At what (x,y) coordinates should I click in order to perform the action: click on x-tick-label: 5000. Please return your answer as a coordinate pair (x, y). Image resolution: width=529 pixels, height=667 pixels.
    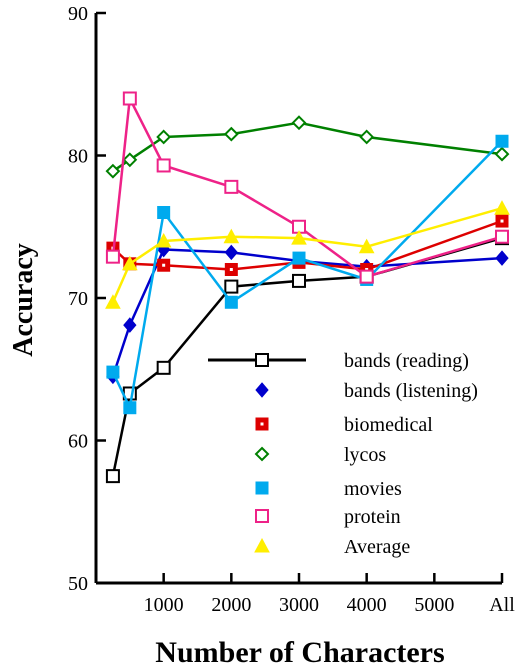
    Looking at the image, I should click on (434, 605).